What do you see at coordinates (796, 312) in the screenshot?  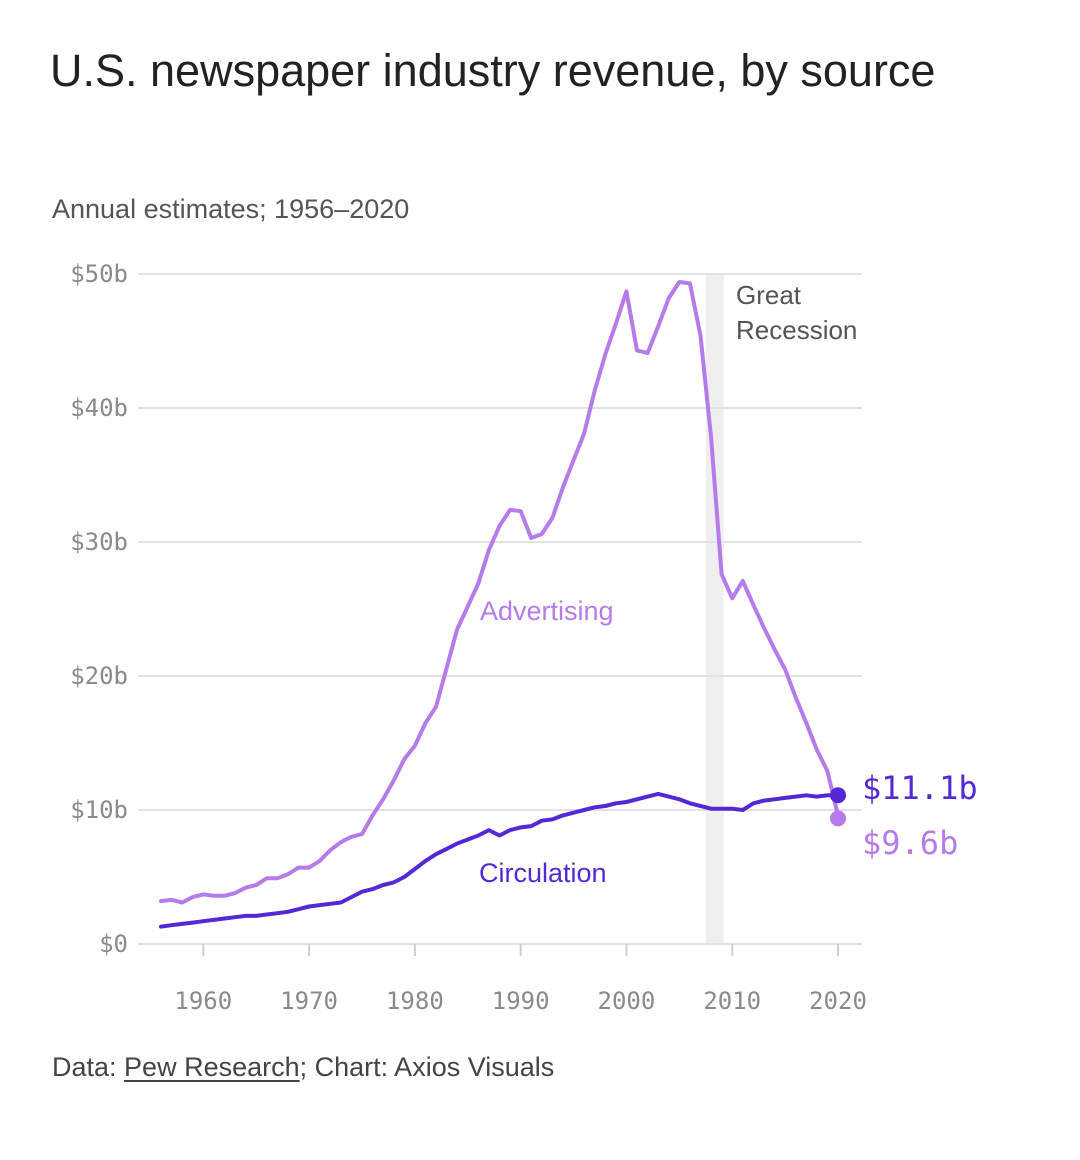 I see `annotations: Great Recession` at bounding box center [796, 312].